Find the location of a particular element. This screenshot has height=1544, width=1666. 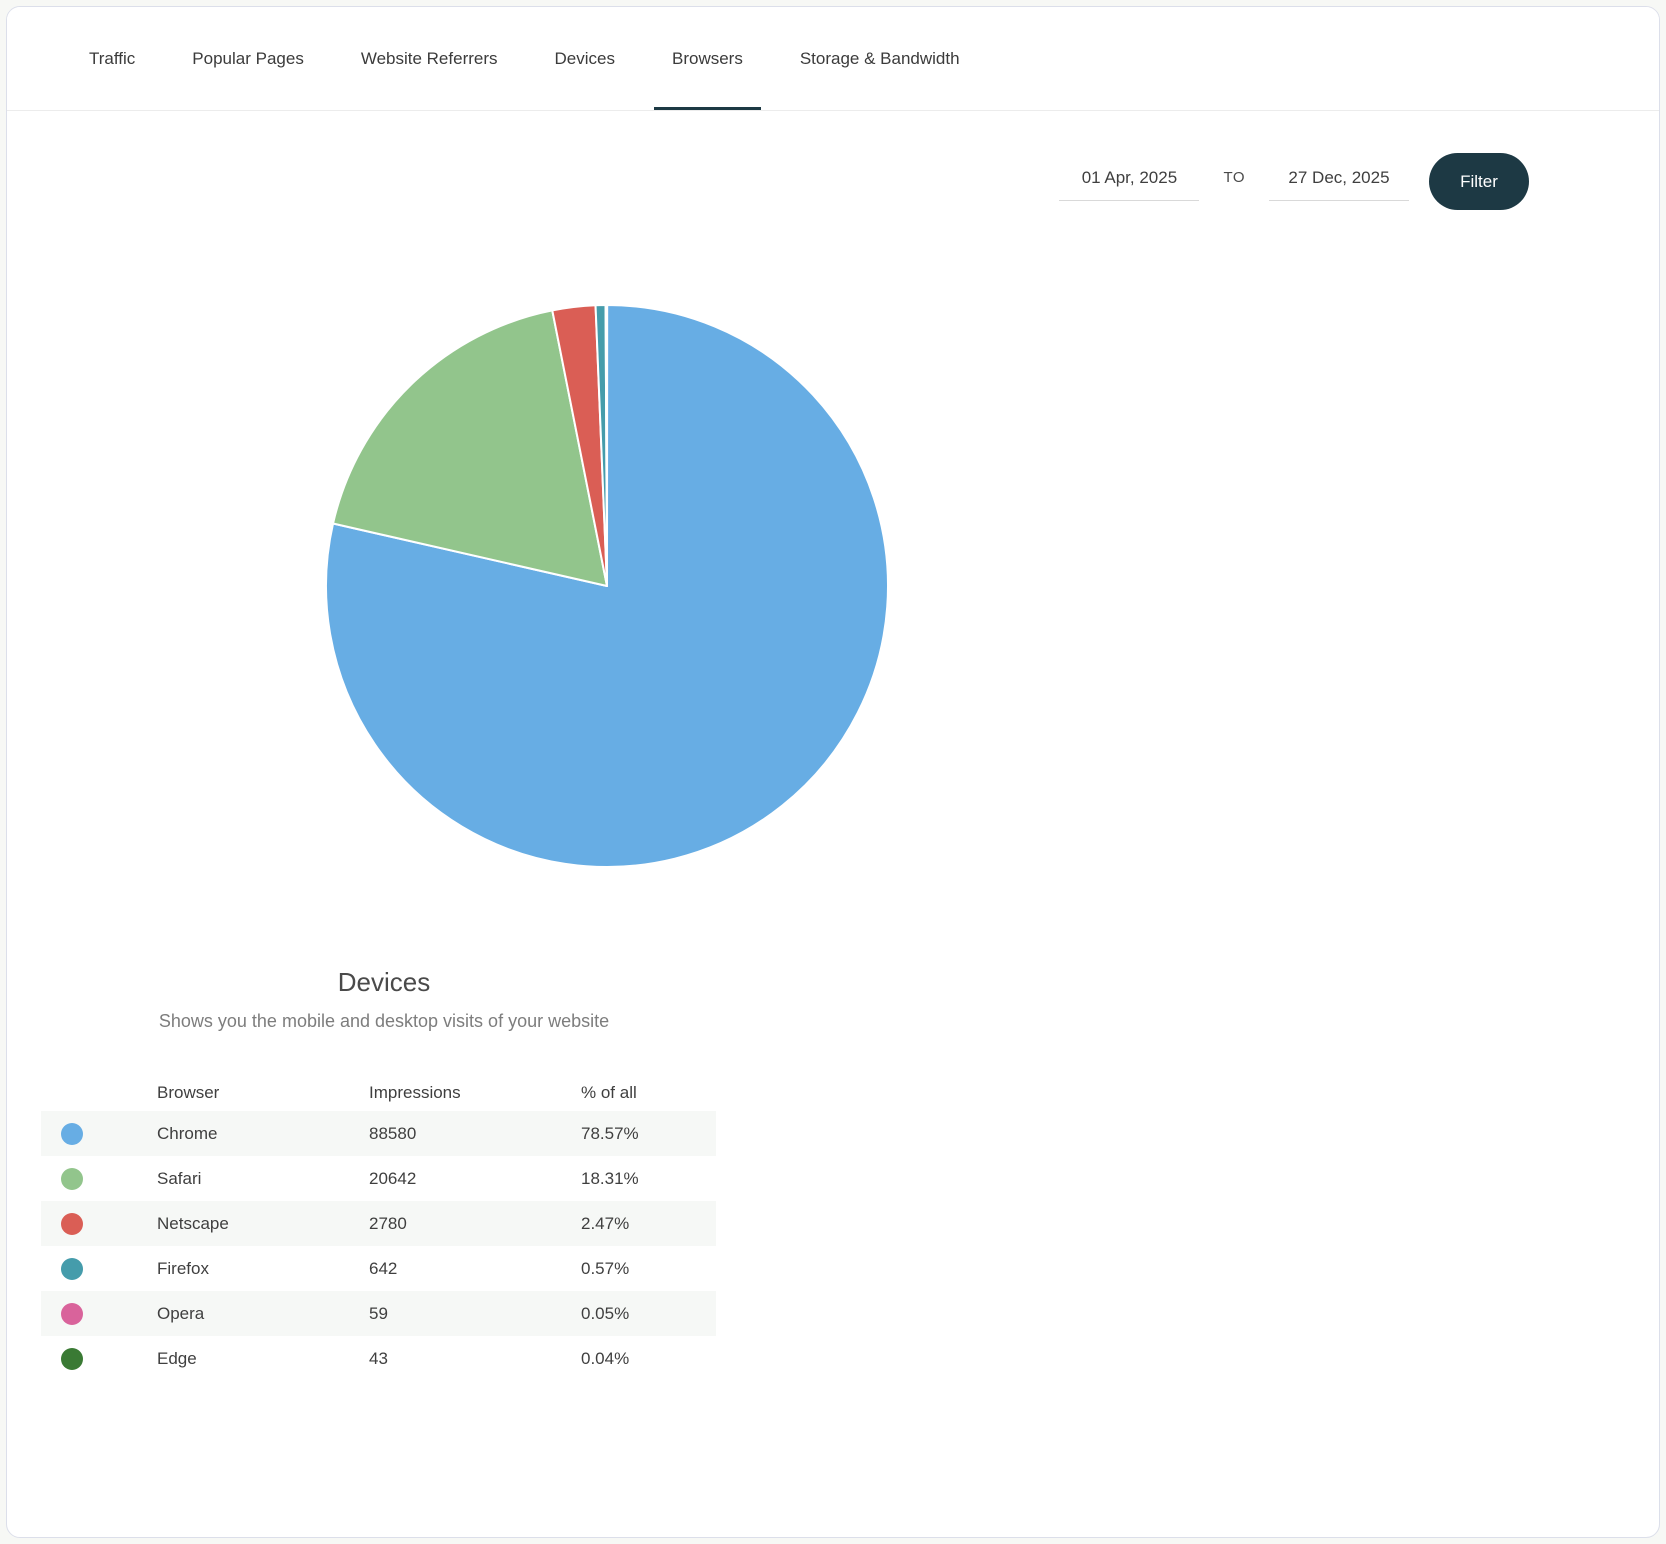

column-header-browser: Browser is located at coordinates (188, 1092).